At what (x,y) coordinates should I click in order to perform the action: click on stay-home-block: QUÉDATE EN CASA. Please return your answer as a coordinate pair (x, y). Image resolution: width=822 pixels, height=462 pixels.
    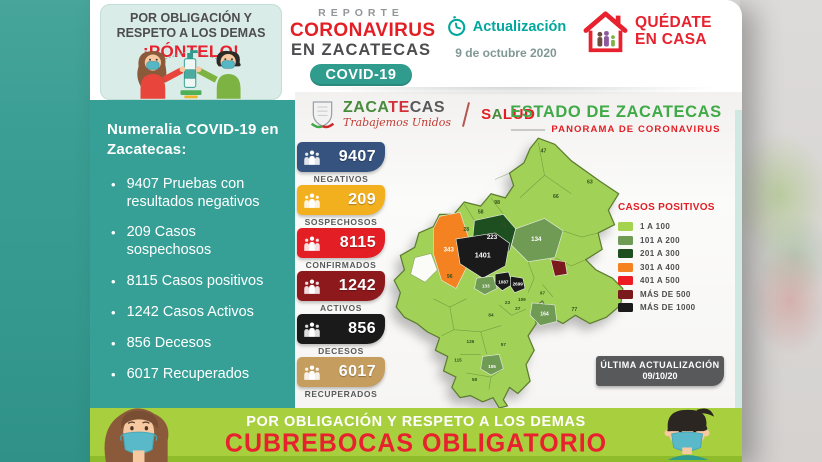
    Looking at the image, I should click on (658, 31).